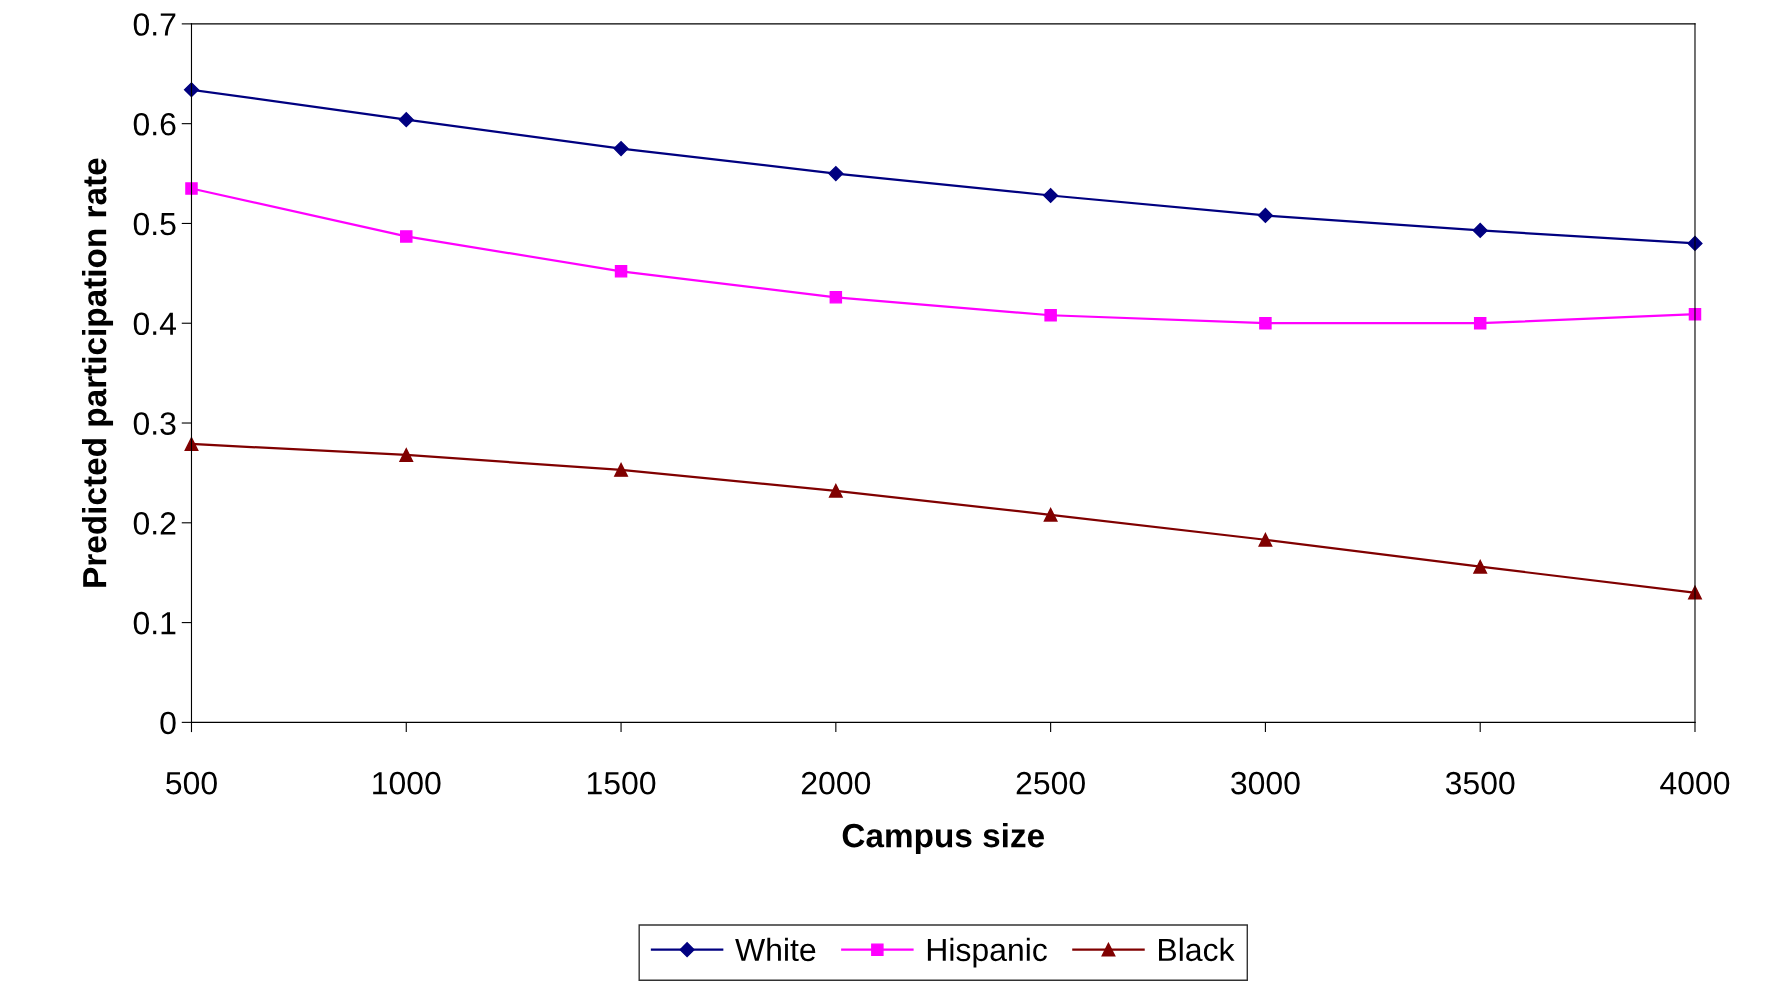 This screenshot has width=1773, height=995. Describe the element at coordinates (1197, 949) in the screenshot. I see `legend-label: Black` at that location.